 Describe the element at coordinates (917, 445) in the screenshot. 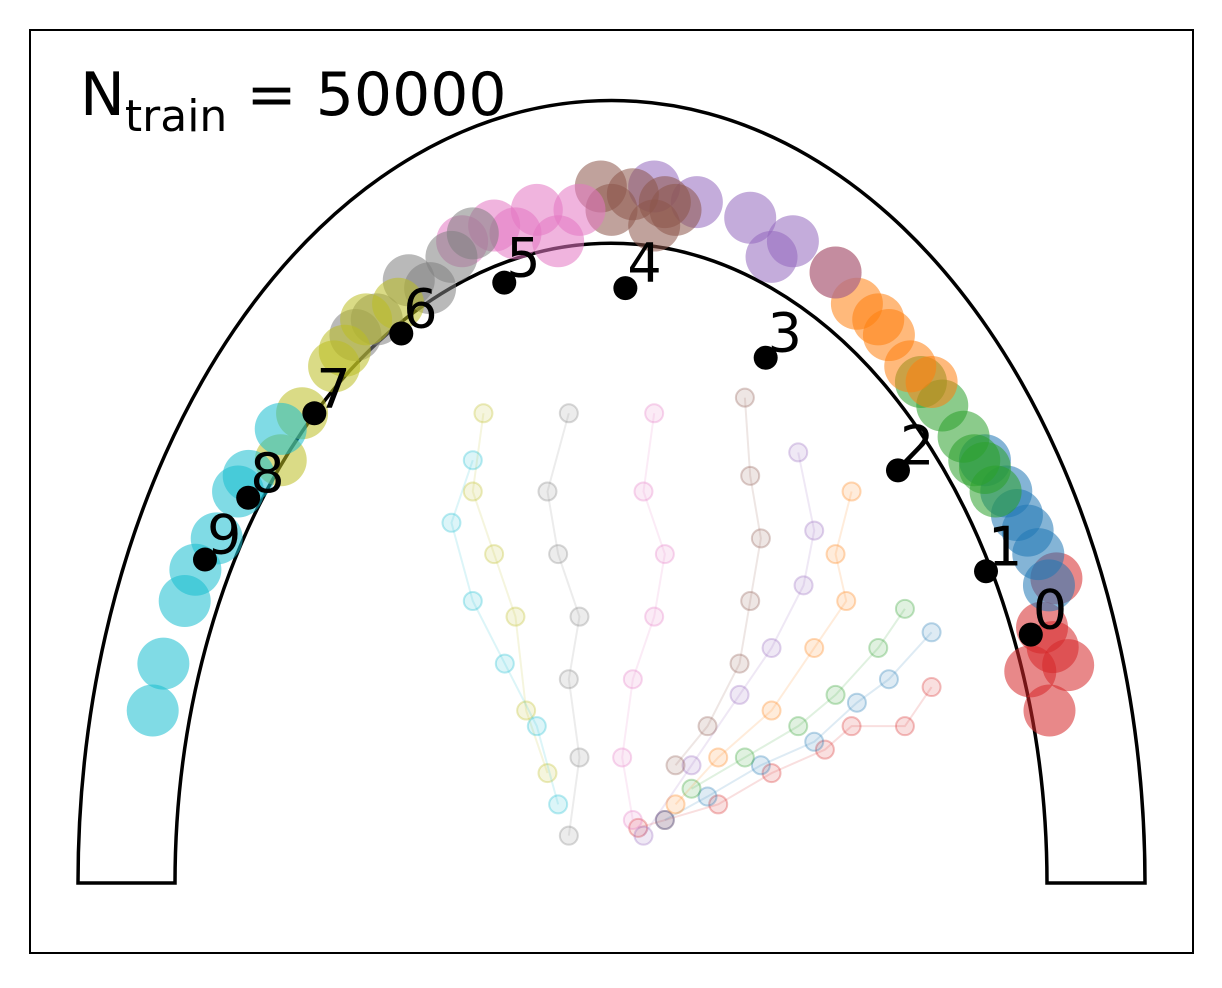

I see `point-label: 2` at that location.